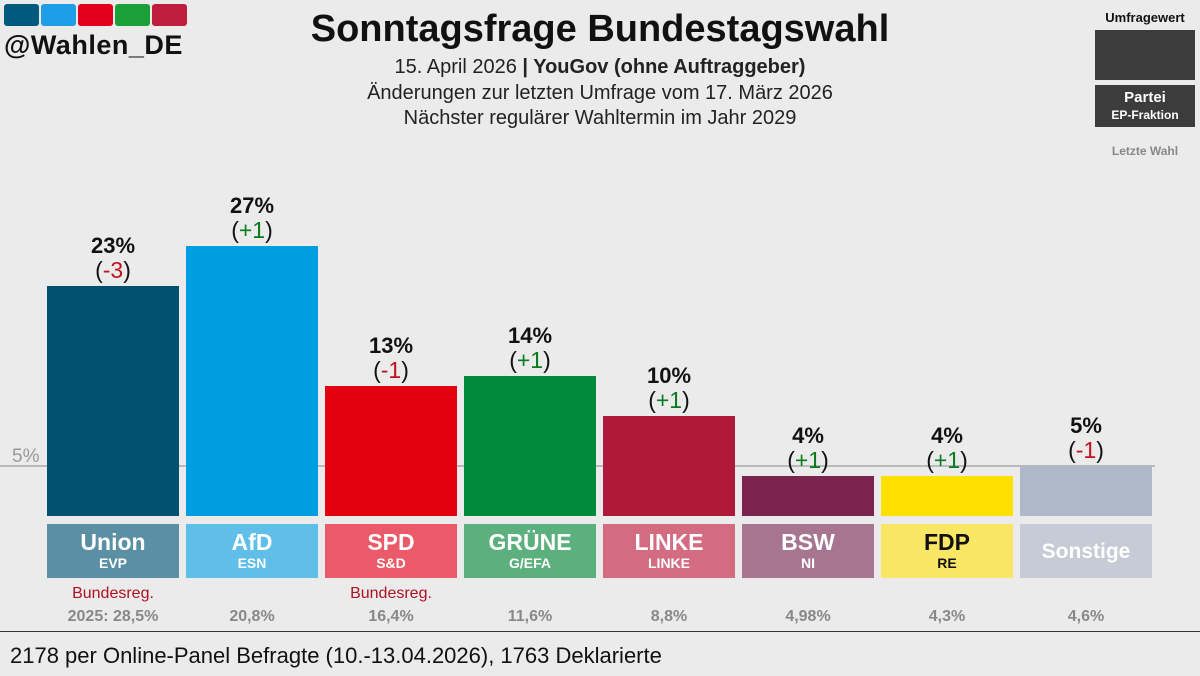 The image size is (1200, 676). I want to click on value-label-3: 14%, so click(530, 335).